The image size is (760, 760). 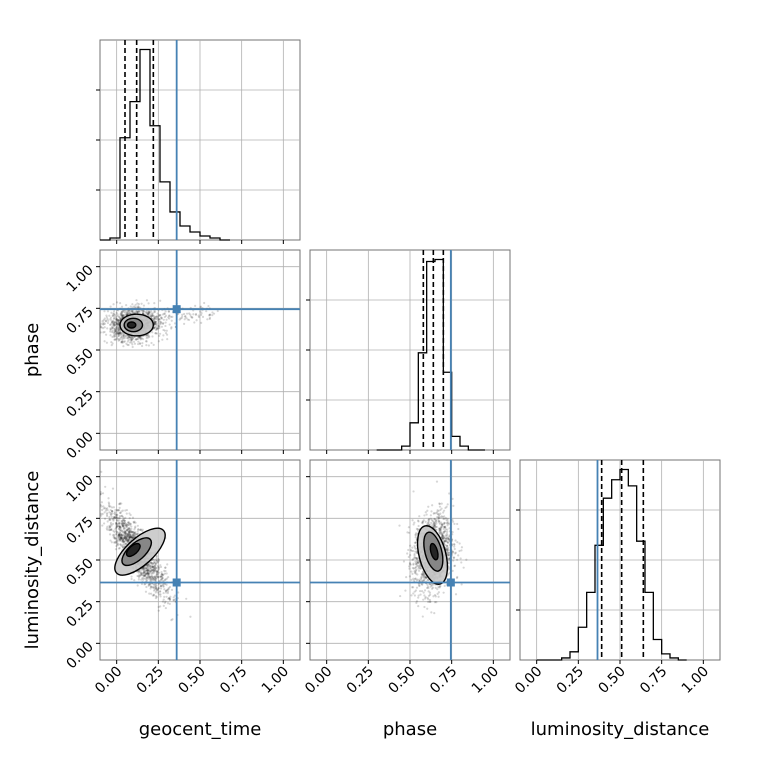 What do you see at coordinates (79, 613) in the screenshot?
I see `y-tick-label: 0.25` at bounding box center [79, 613].